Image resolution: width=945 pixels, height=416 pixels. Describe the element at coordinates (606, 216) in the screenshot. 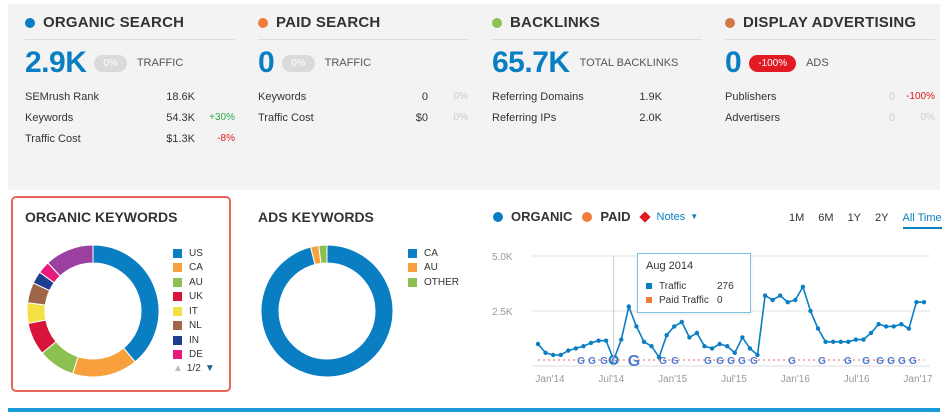

I see `legend-paid: PAID` at that location.